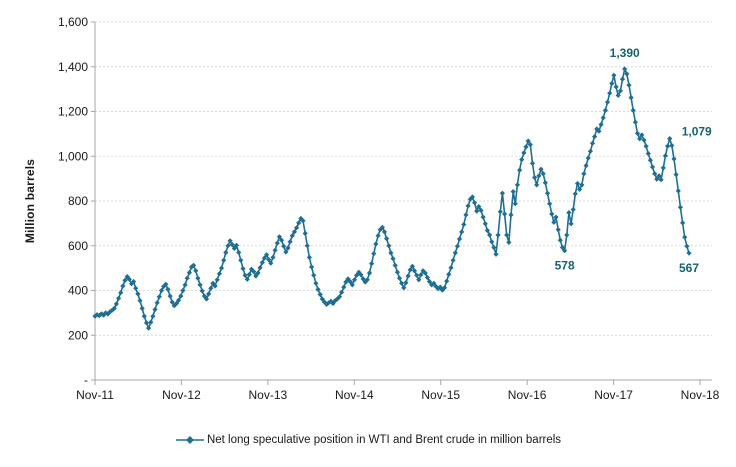 The image size is (736, 467). What do you see at coordinates (73, 22) in the screenshot?
I see `y-tick-label: 1,600` at bounding box center [73, 22].